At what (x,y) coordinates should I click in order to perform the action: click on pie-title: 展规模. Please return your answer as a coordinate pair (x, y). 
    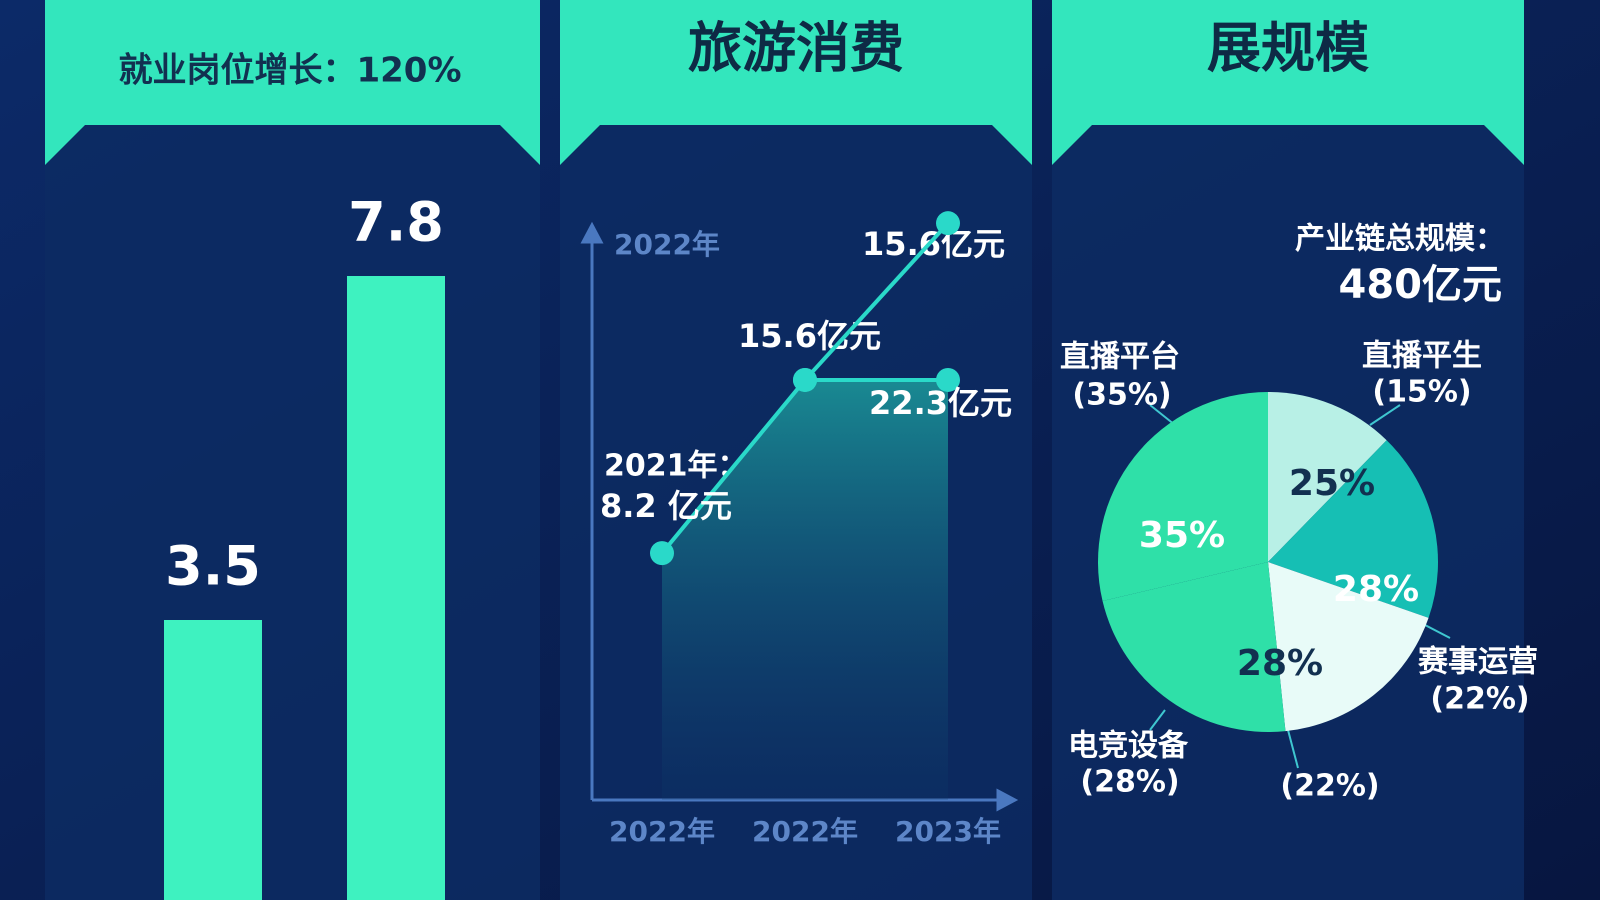
    Looking at the image, I should click on (1288, 48).